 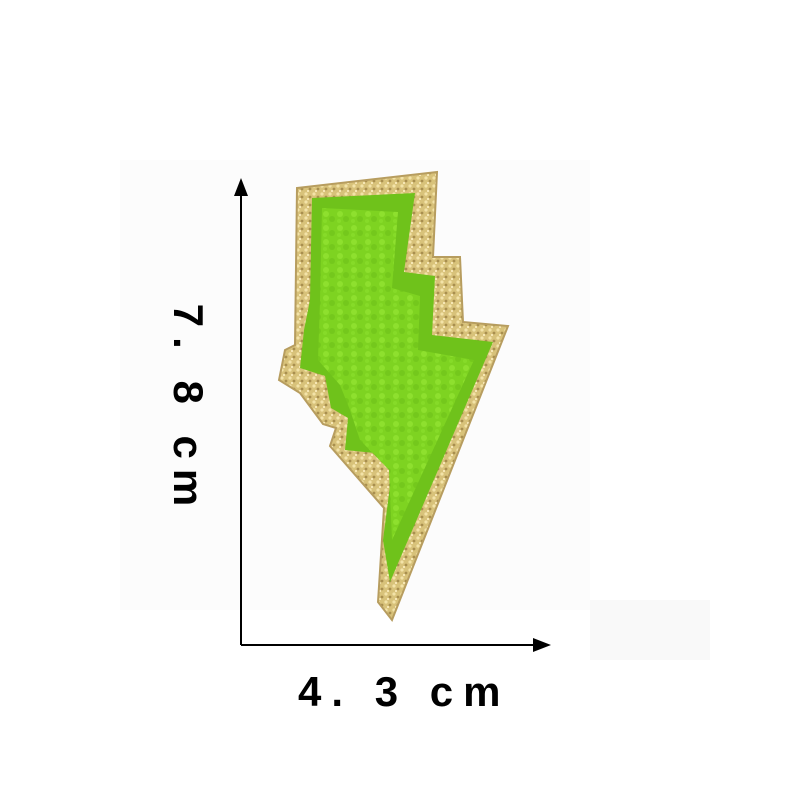 What do you see at coordinates (542, 645) in the screenshot?
I see `right-arrow-icon` at bounding box center [542, 645].